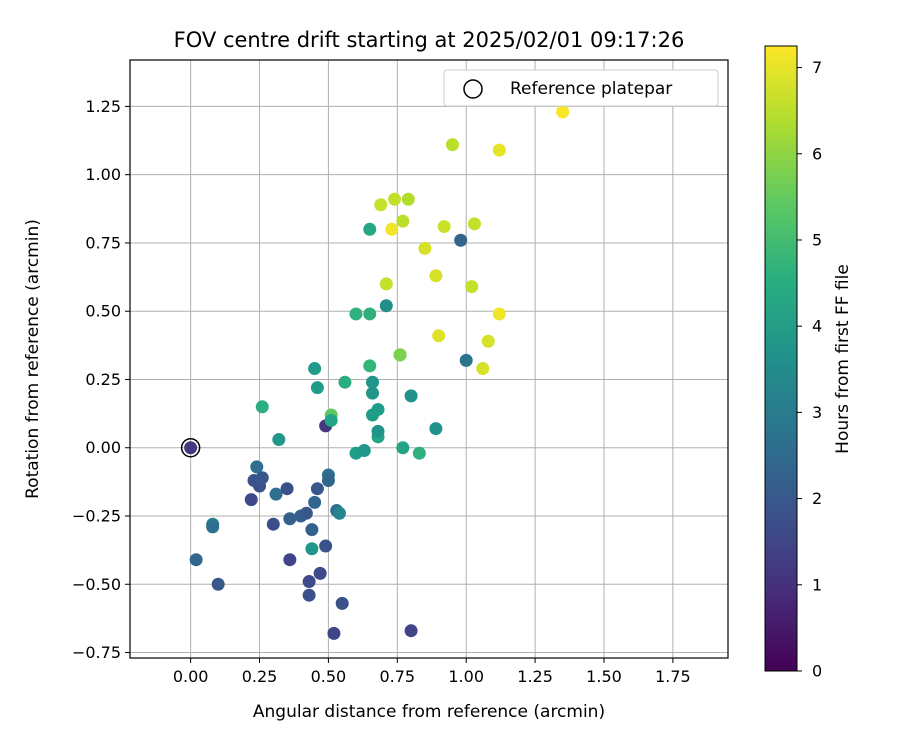 This screenshot has width=900, height=750. I want to click on y-tick-label: 0.50, so click(103, 311).